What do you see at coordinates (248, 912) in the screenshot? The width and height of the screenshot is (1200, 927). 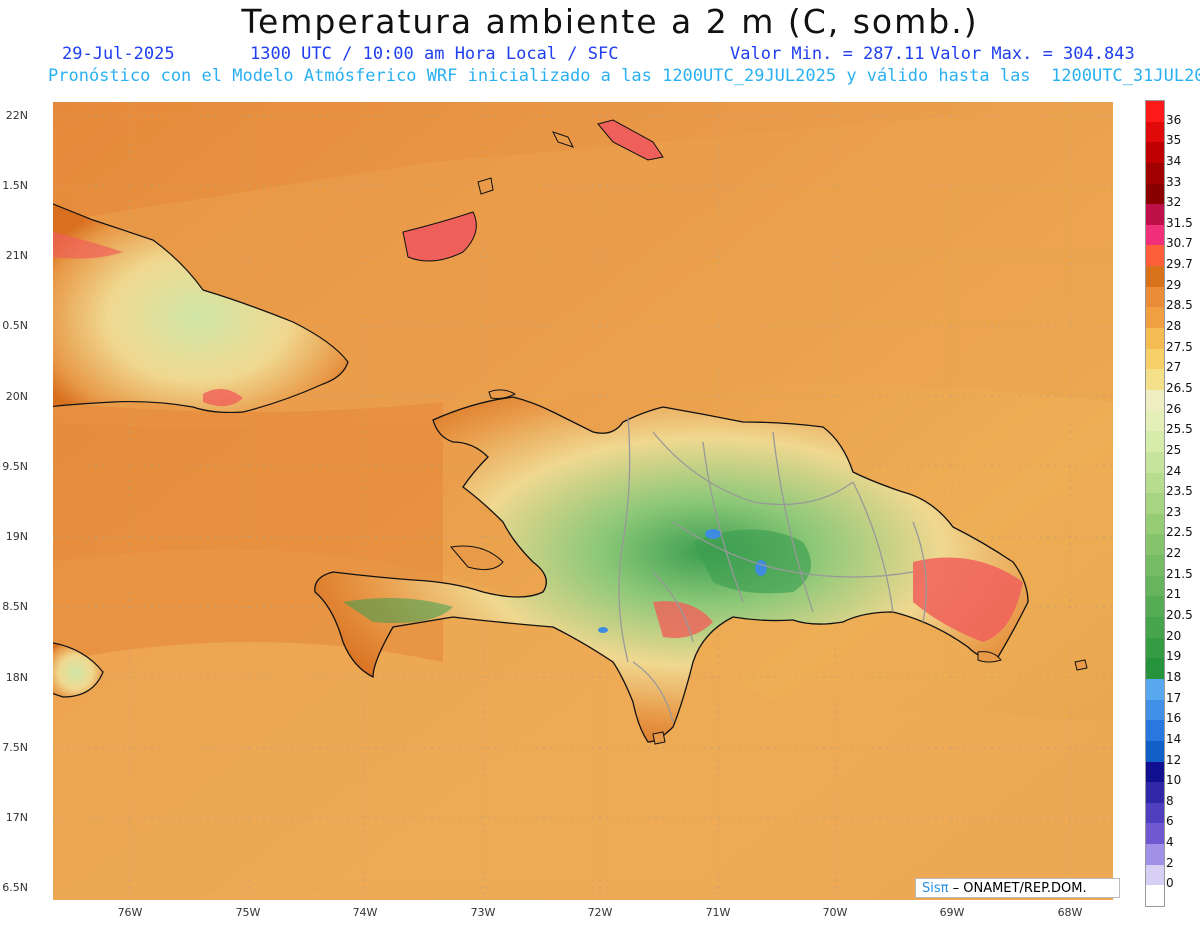 I see `lon-tick-75w: 75W` at bounding box center [248, 912].